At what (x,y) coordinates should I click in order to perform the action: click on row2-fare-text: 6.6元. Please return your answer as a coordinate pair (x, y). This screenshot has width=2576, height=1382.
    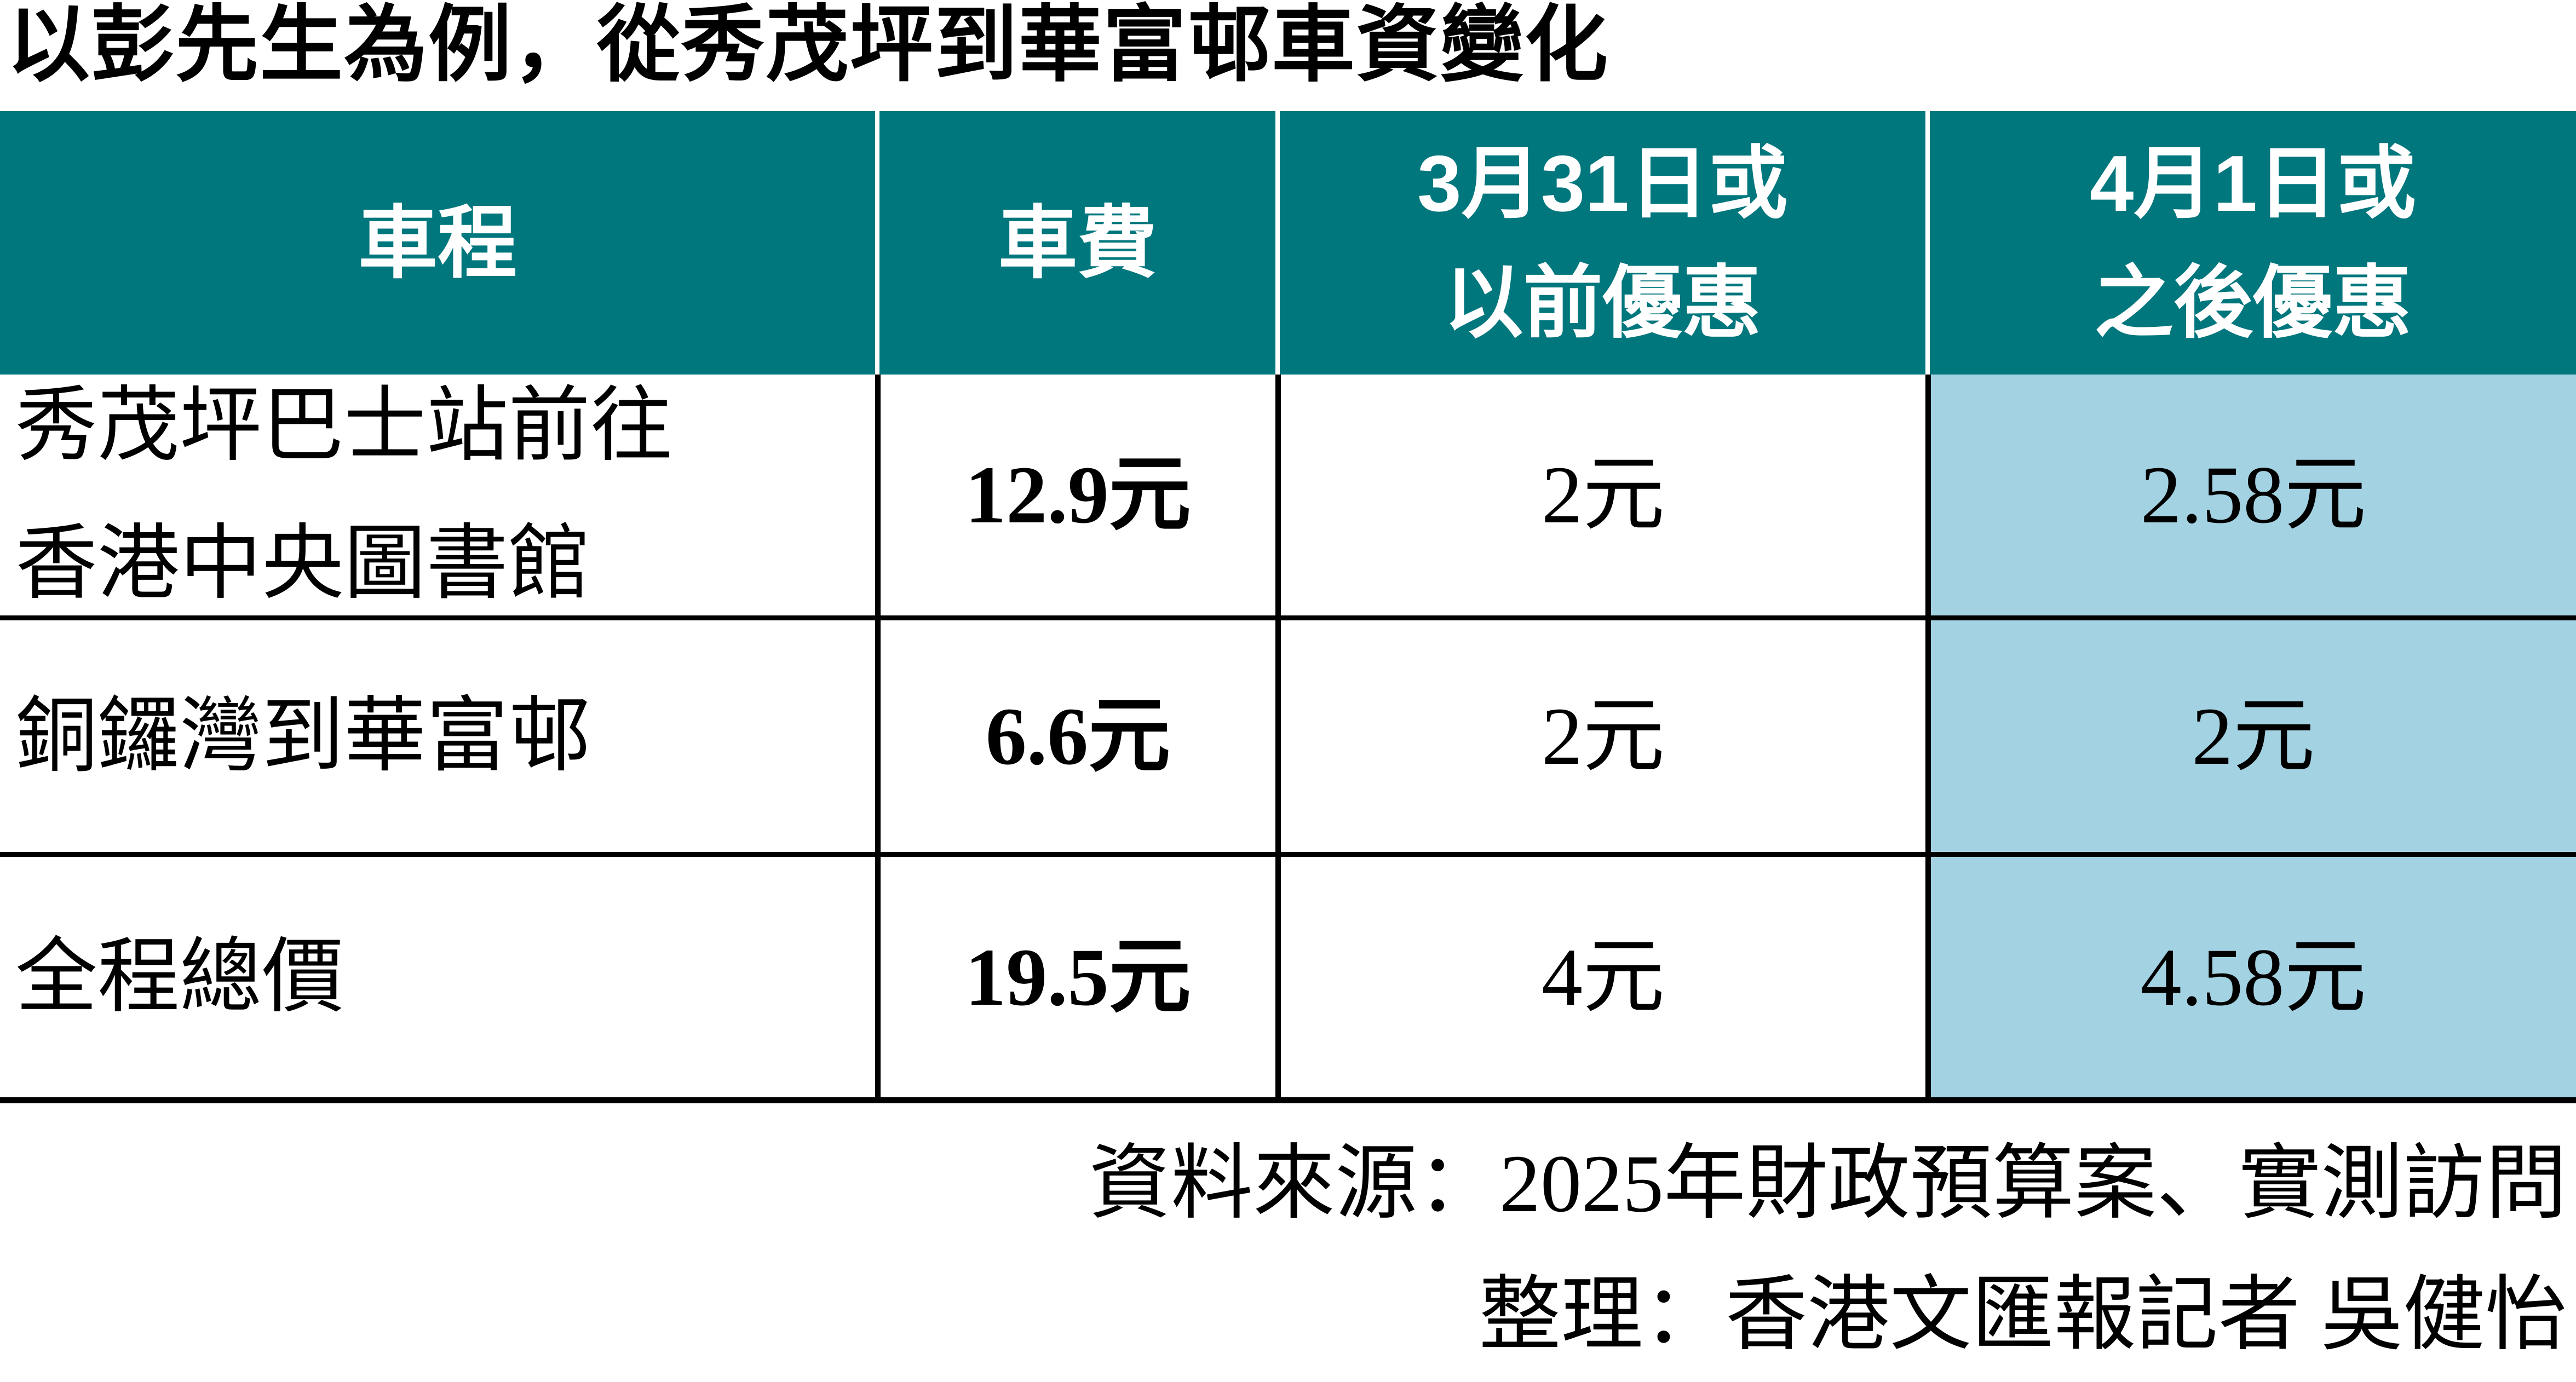
    Looking at the image, I should click on (1078, 736).